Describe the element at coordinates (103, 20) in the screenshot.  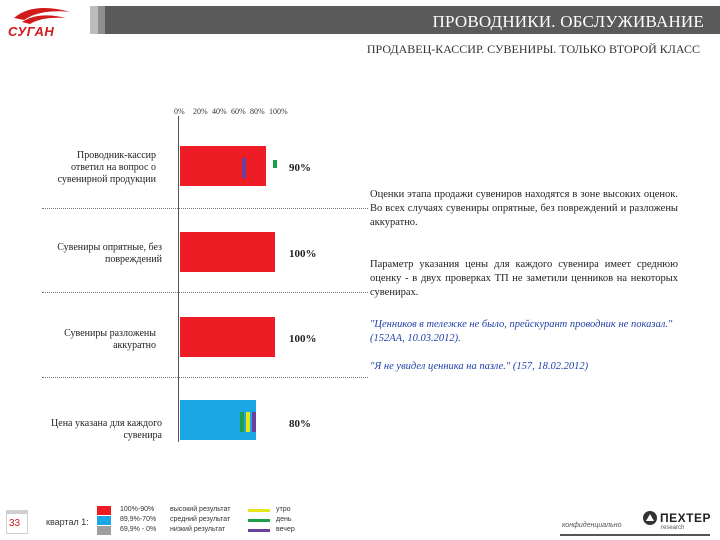
I see `header-accent-mid` at that location.